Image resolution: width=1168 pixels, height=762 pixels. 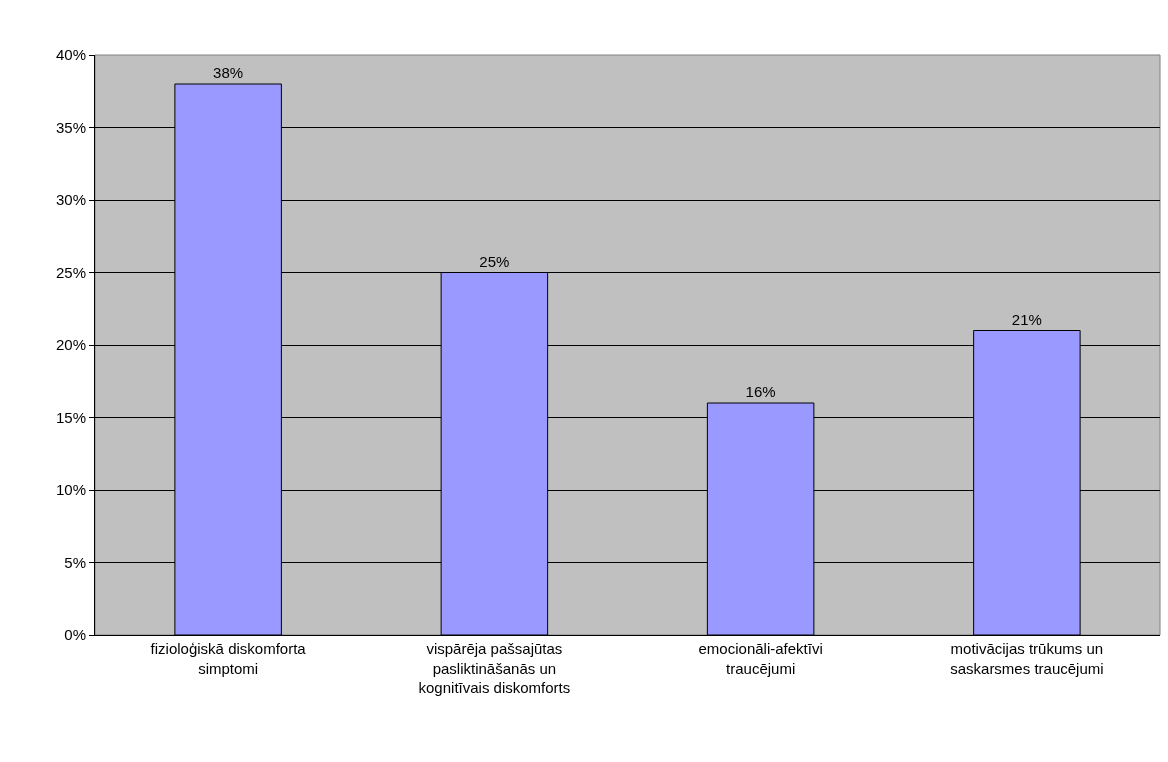 What do you see at coordinates (1026, 319) in the screenshot?
I see `data-label: 21%` at bounding box center [1026, 319].